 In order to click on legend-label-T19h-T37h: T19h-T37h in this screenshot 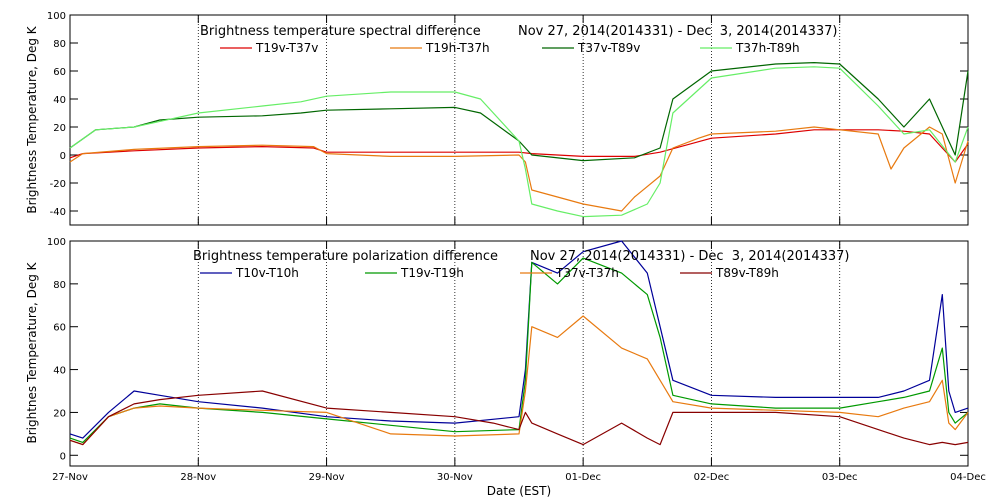, I will do `click(457, 48)`.